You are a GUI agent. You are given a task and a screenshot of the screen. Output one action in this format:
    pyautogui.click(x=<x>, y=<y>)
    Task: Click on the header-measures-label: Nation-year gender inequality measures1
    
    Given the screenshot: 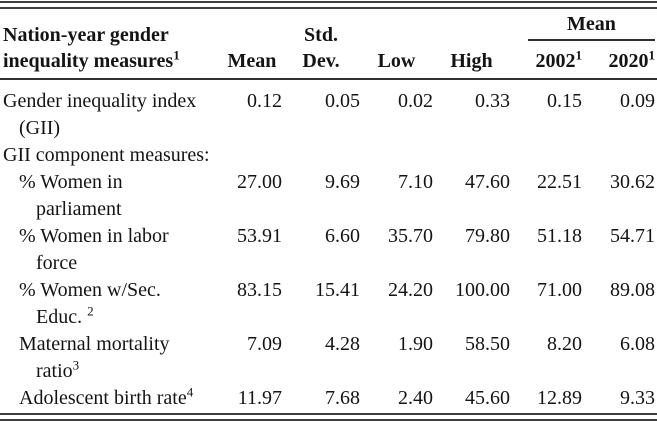 What is the action you would take?
    pyautogui.click(x=112, y=48)
    